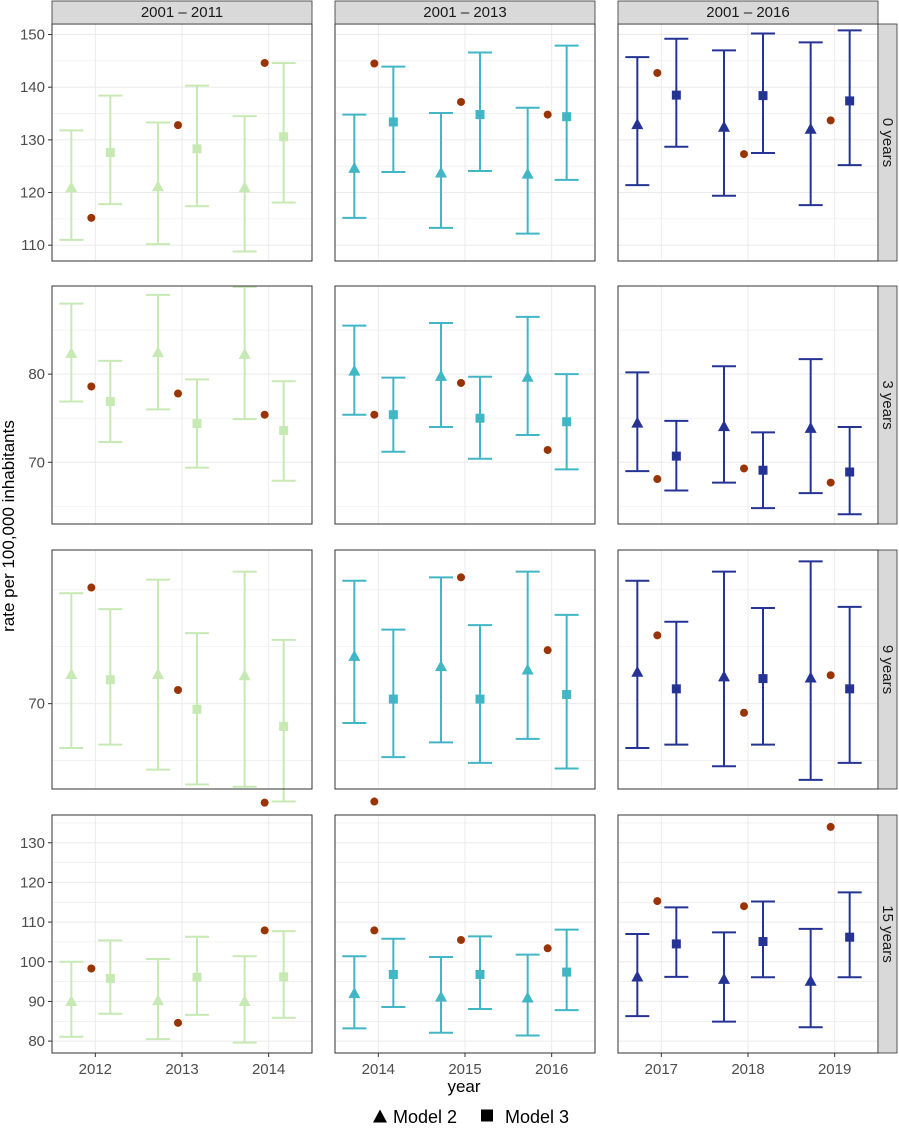 The height and width of the screenshot is (1139, 899). Describe the element at coordinates (380, 1116) in the screenshot. I see `legend-triangle-icon` at that location.